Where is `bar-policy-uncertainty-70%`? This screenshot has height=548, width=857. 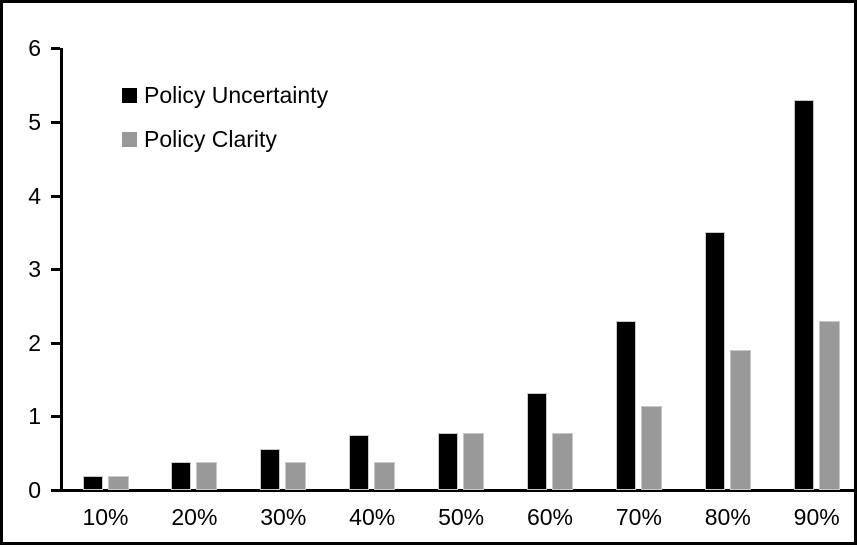 bar-policy-uncertainty-70% is located at coordinates (625, 405).